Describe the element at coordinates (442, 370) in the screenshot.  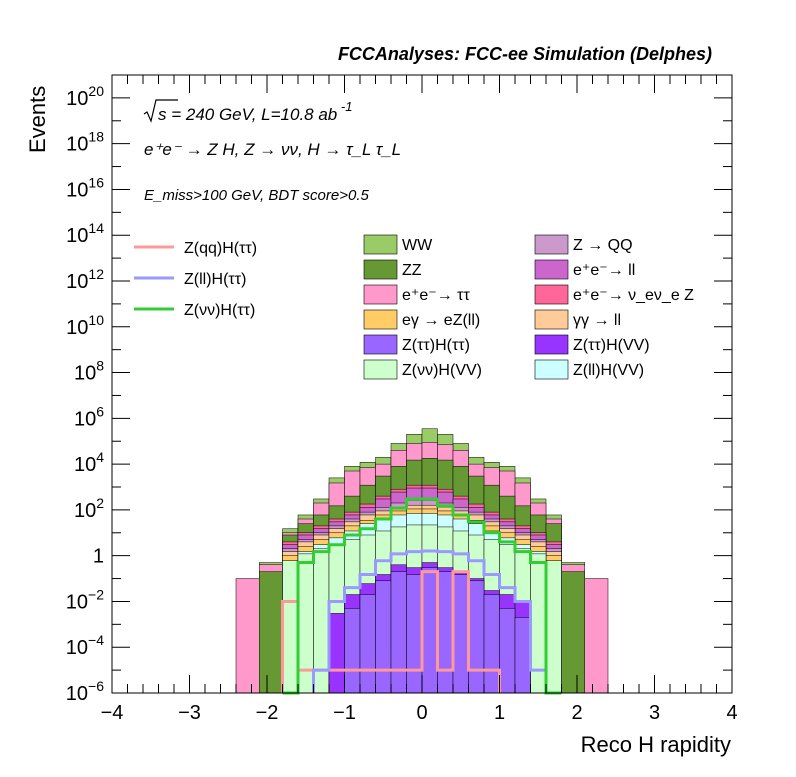
I see `legend-box-label: Z(νν)H(VV)` at that location.